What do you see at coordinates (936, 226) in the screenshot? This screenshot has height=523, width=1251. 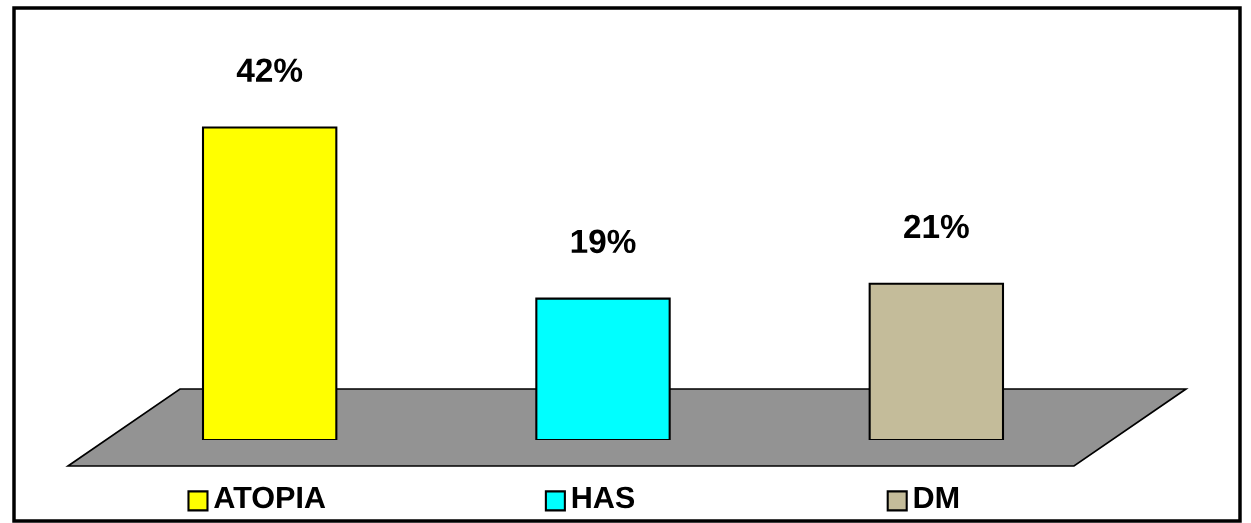 I see `data-label: 21%` at bounding box center [936, 226].